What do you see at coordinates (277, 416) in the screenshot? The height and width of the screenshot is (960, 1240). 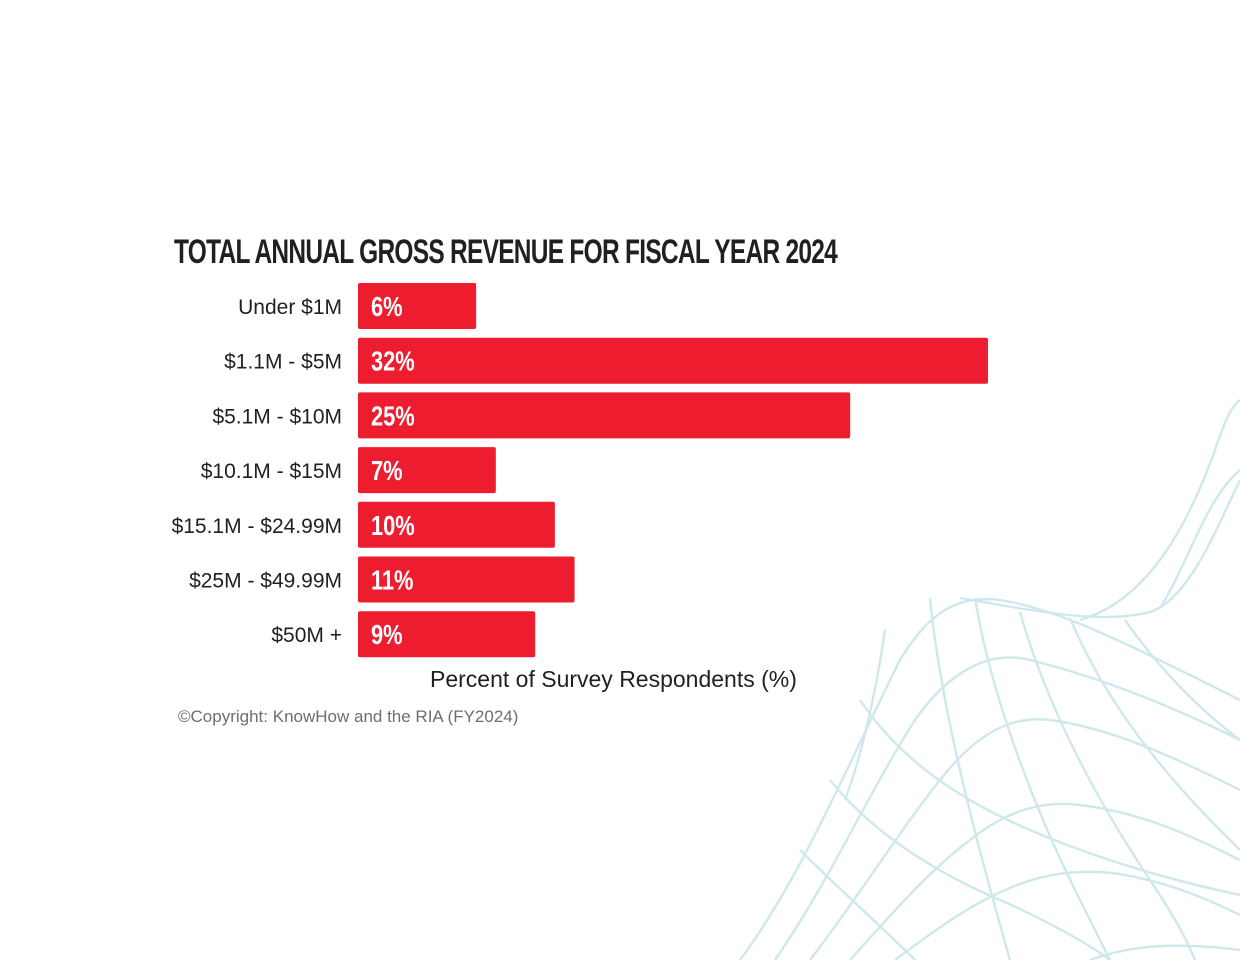 I see `category-label: $5.1M - $10M` at bounding box center [277, 416].